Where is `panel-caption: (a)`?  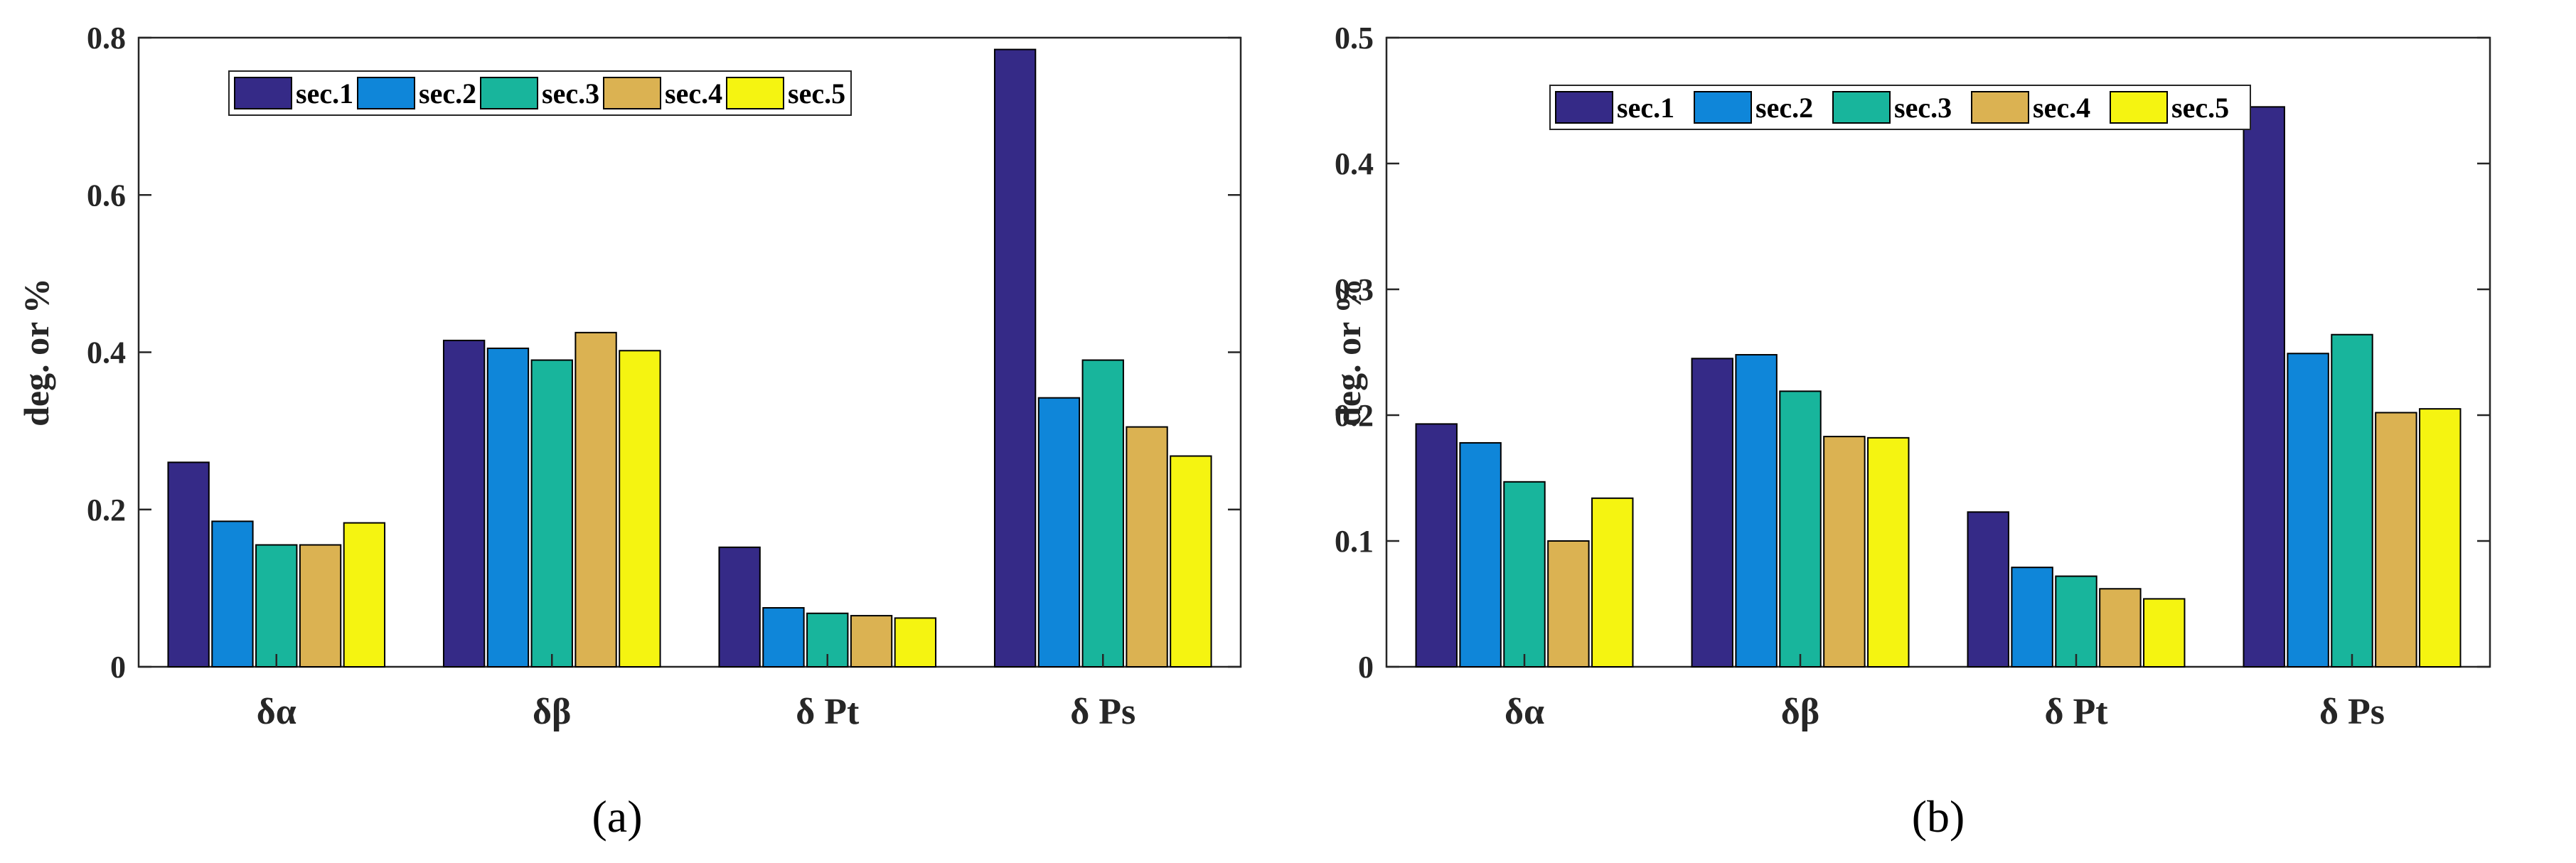
panel-caption: (a) is located at coordinates (617, 816).